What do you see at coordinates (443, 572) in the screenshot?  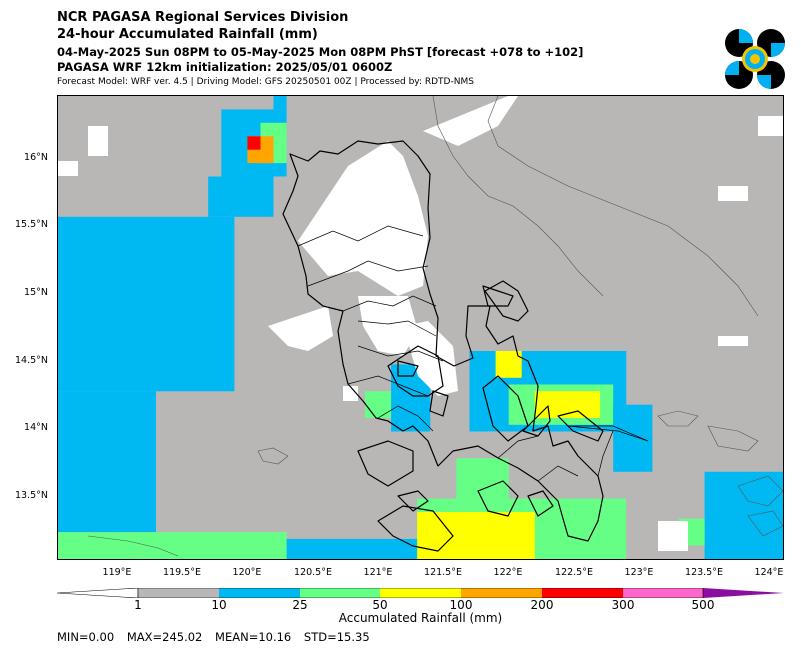 I see `lon-label: 121.5°E` at bounding box center [443, 572].